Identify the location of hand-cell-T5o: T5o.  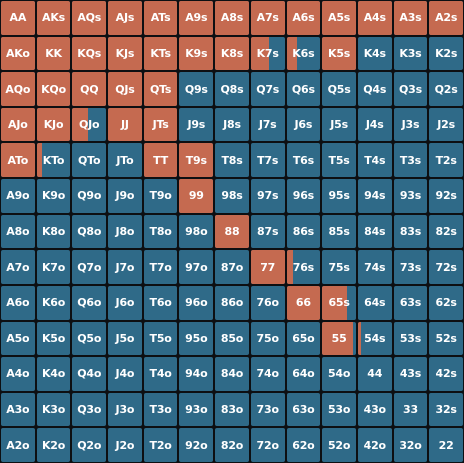
(160, 338).